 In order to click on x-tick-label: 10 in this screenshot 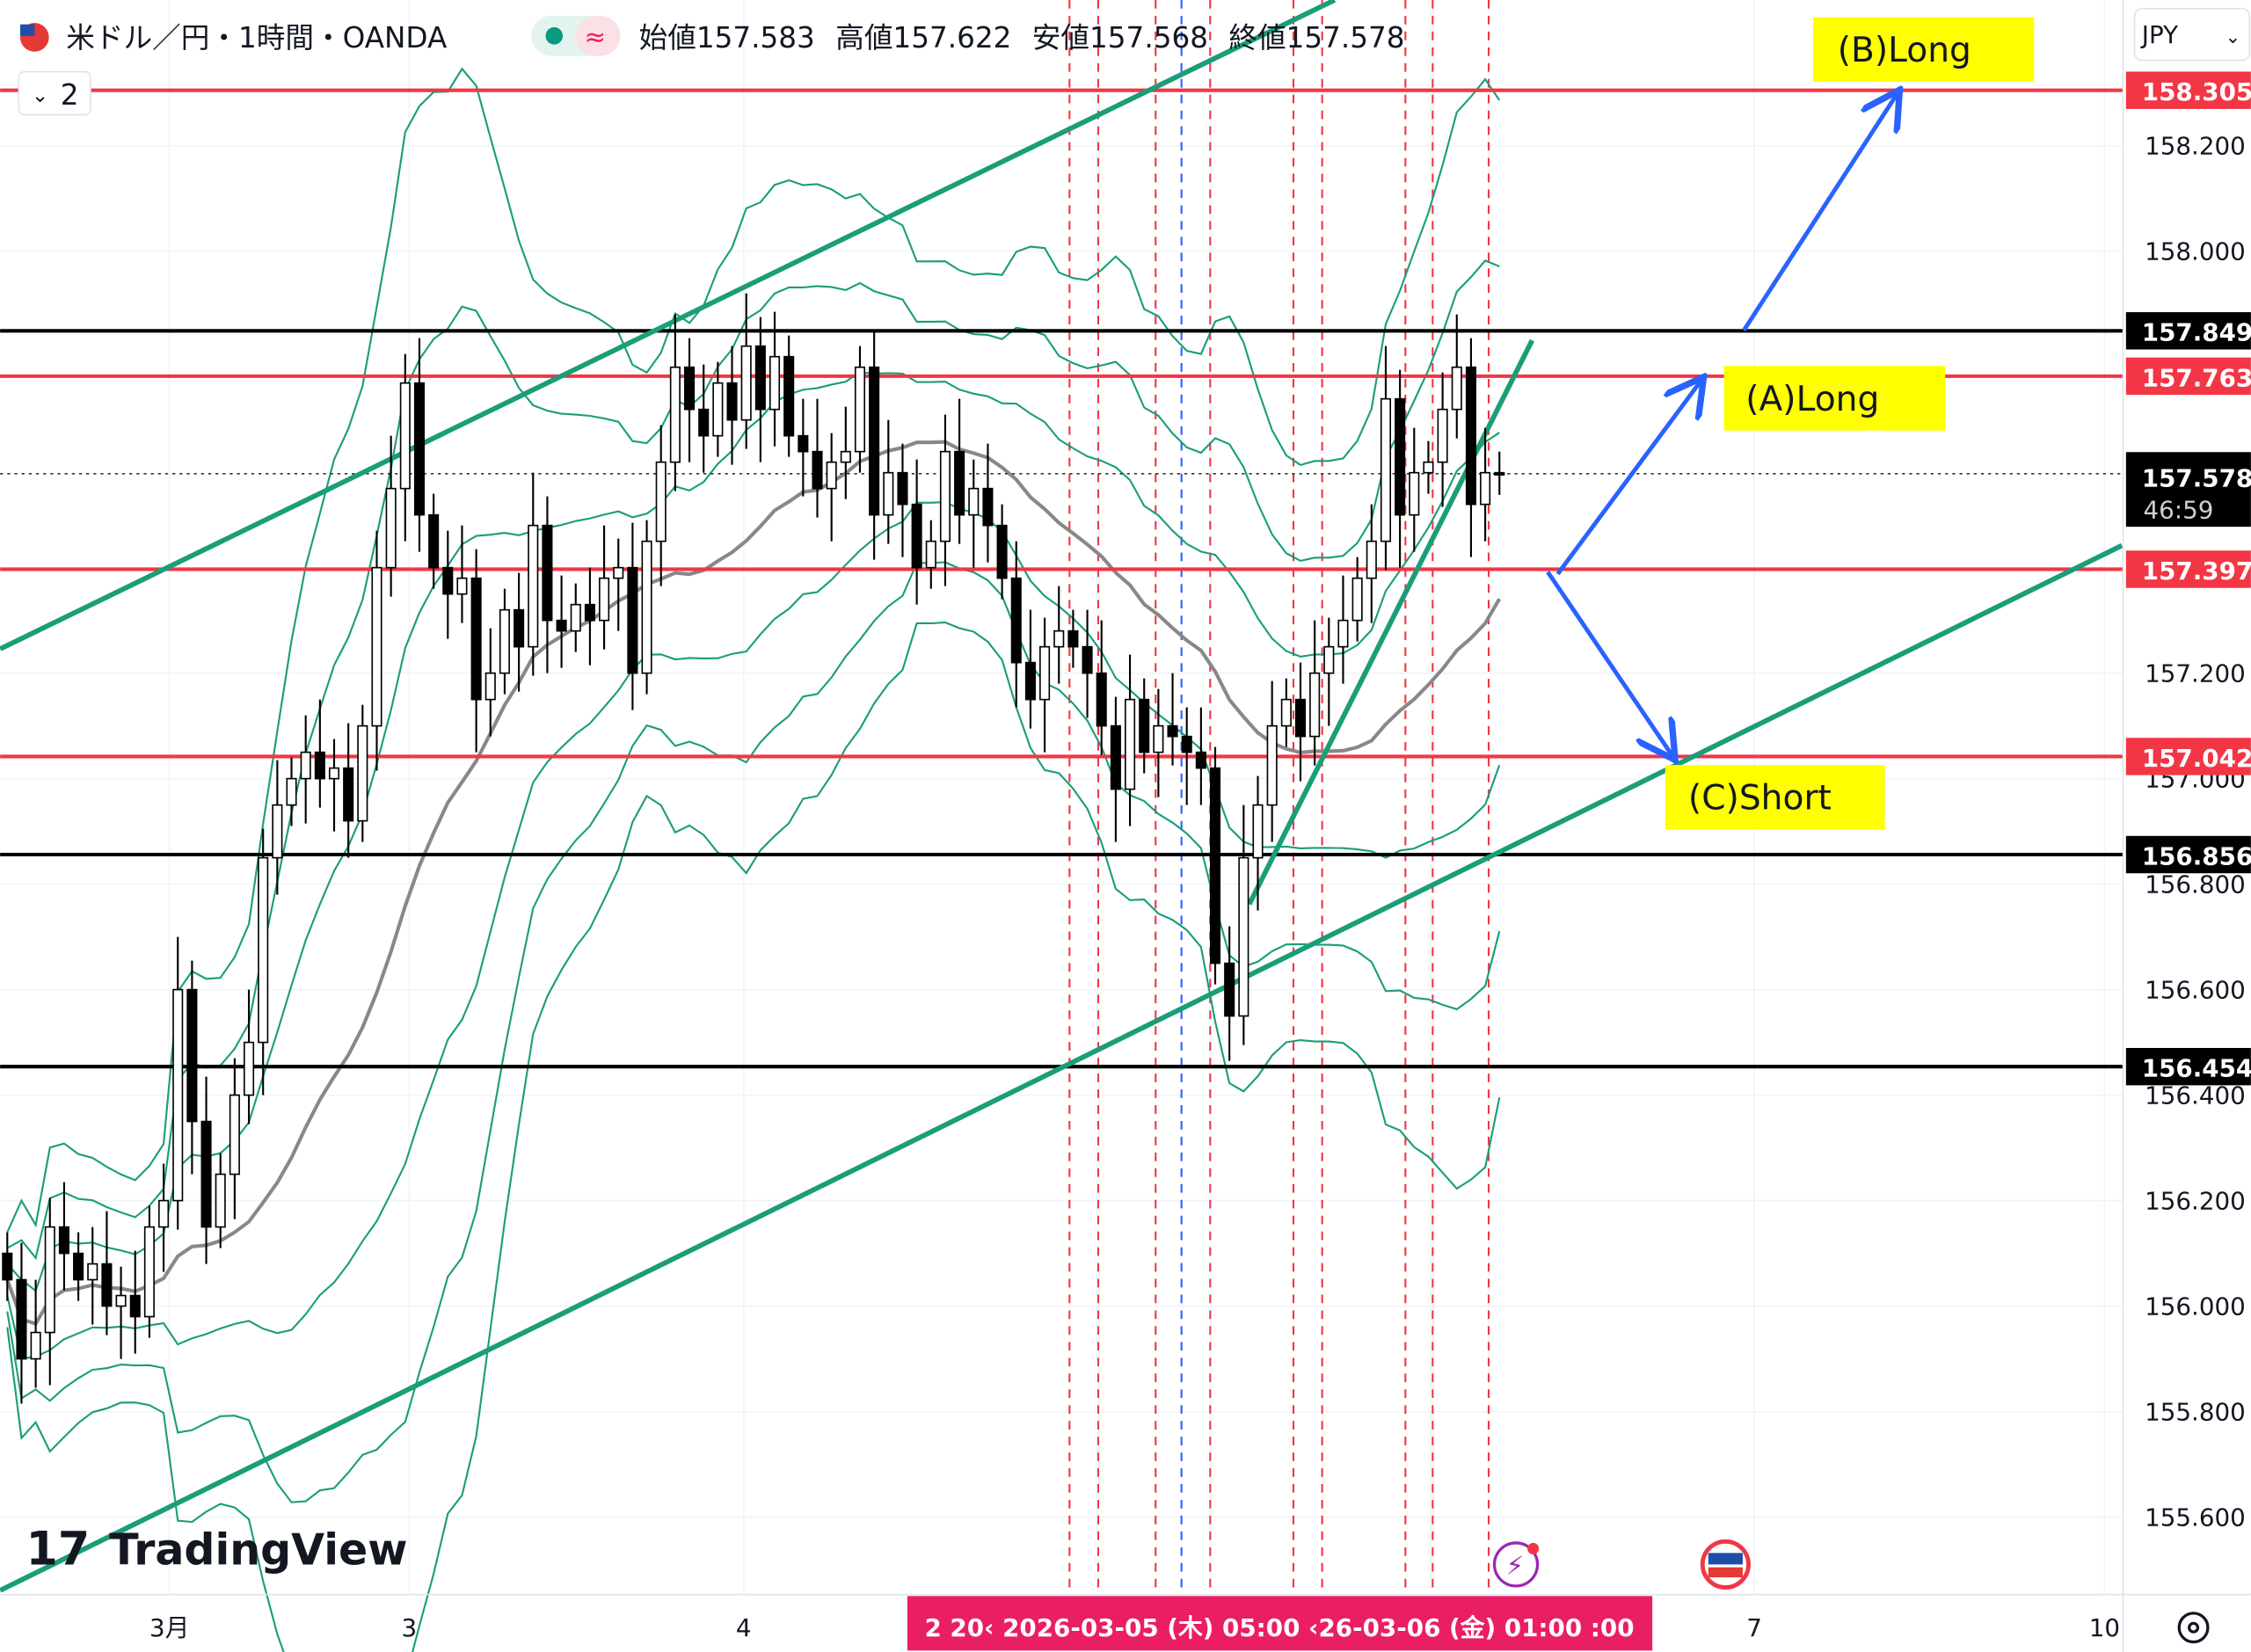, I will do `click(2104, 1628)`.